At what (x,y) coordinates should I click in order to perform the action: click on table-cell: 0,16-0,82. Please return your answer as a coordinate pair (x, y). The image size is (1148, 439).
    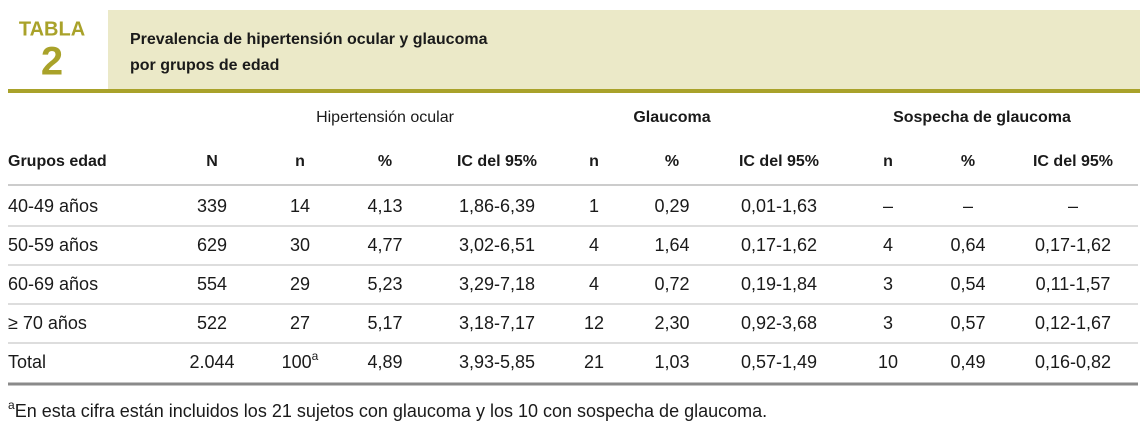
    Looking at the image, I should click on (1073, 362).